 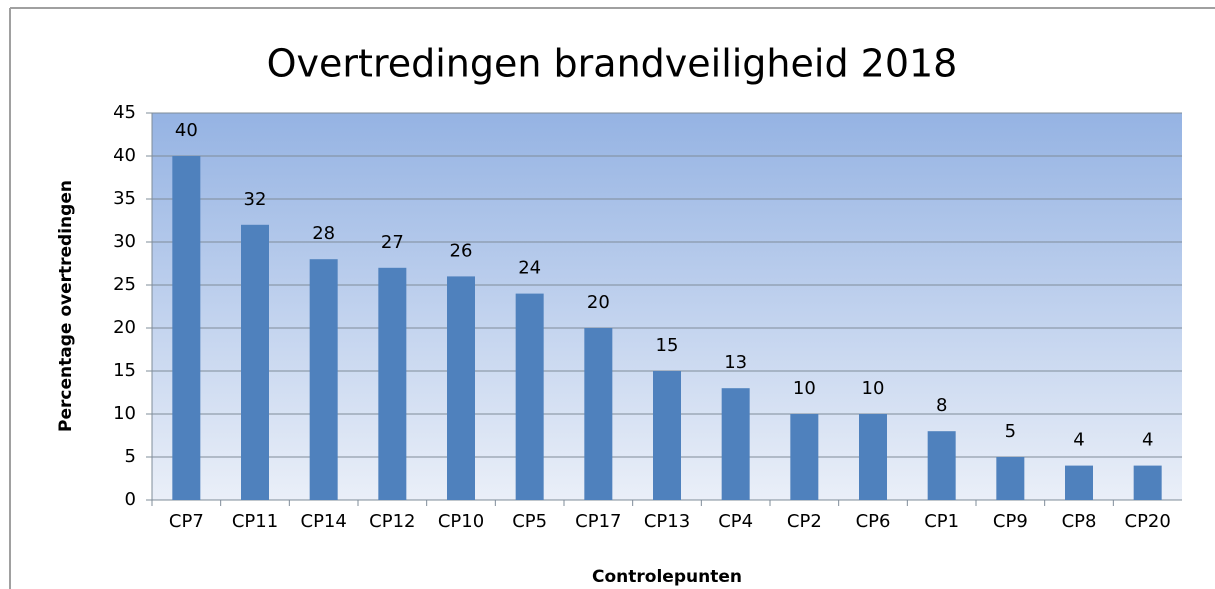 What do you see at coordinates (124, 327) in the screenshot?
I see `y-tick-label: 20` at bounding box center [124, 327].